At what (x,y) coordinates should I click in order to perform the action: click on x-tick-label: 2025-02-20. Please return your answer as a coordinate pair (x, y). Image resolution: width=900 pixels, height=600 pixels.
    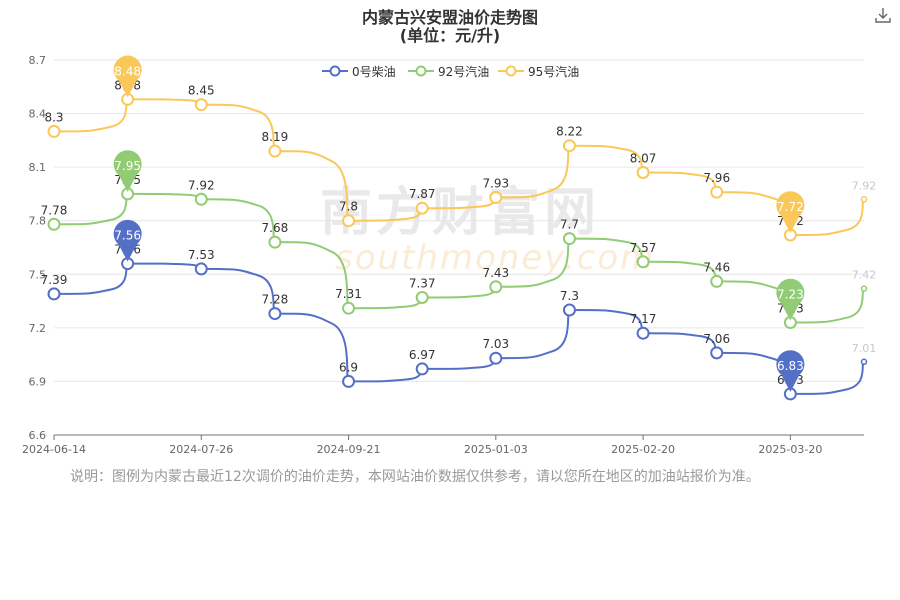
    Looking at the image, I should click on (643, 449).